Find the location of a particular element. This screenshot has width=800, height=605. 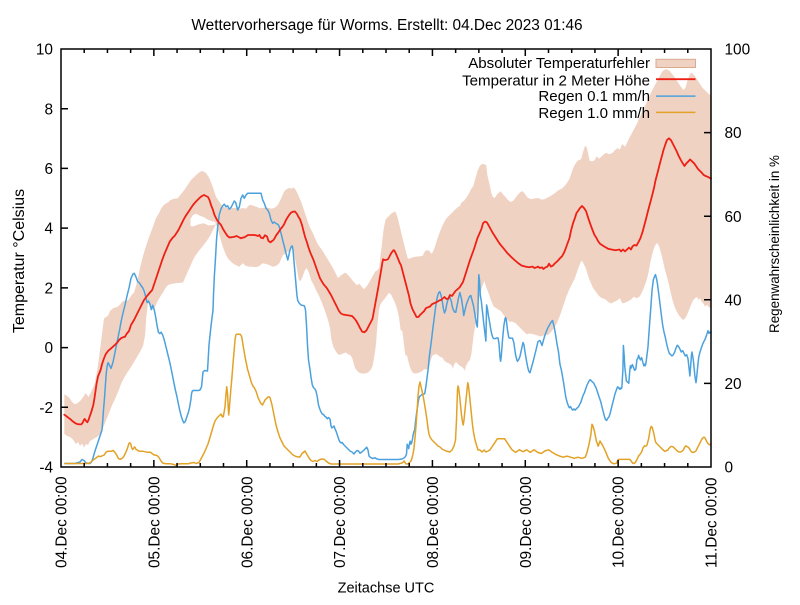

svg-text: 20 is located at coordinates (733, 384).